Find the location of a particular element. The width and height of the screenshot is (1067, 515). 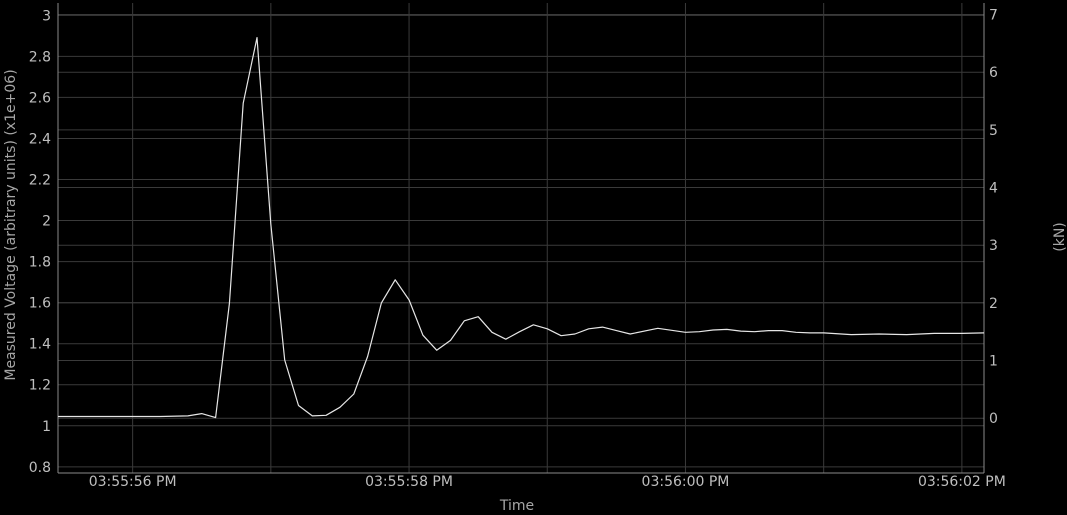

y2-tick-label: 5 is located at coordinates (993, 131).